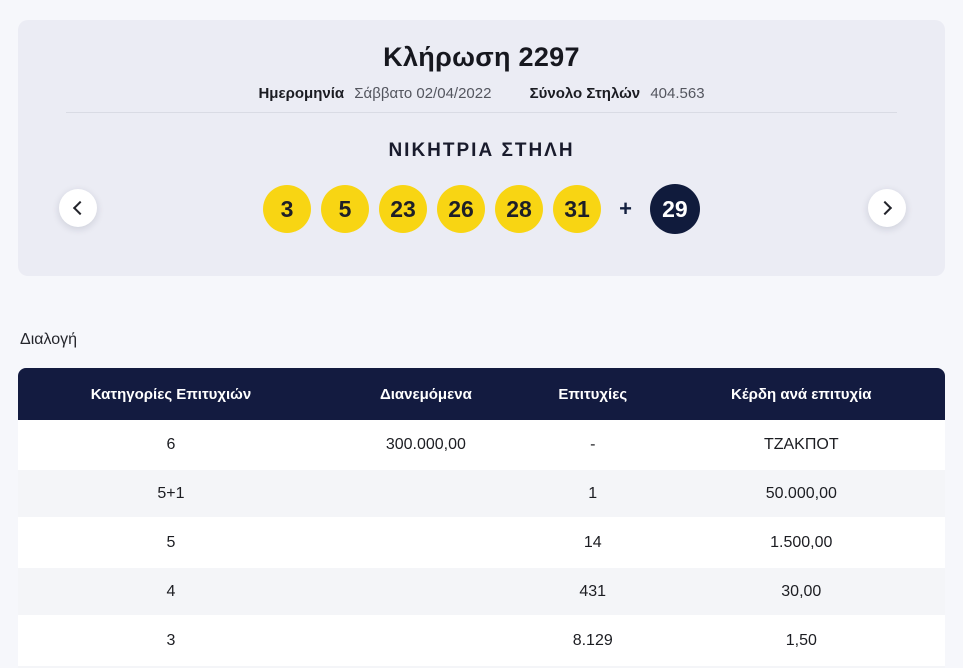 The height and width of the screenshot is (668, 963). Describe the element at coordinates (677, 93) in the screenshot. I see `columns-value: 404.563` at that location.